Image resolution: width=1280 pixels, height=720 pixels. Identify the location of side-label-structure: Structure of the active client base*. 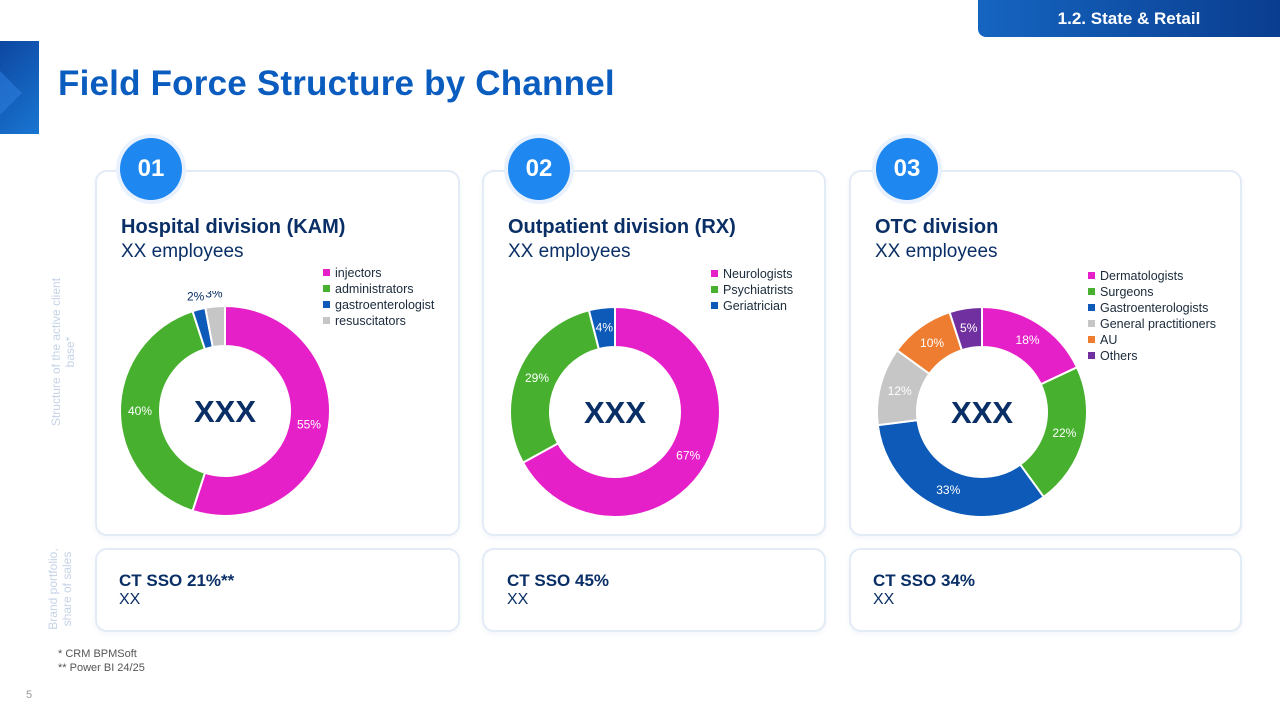
(63, 352).